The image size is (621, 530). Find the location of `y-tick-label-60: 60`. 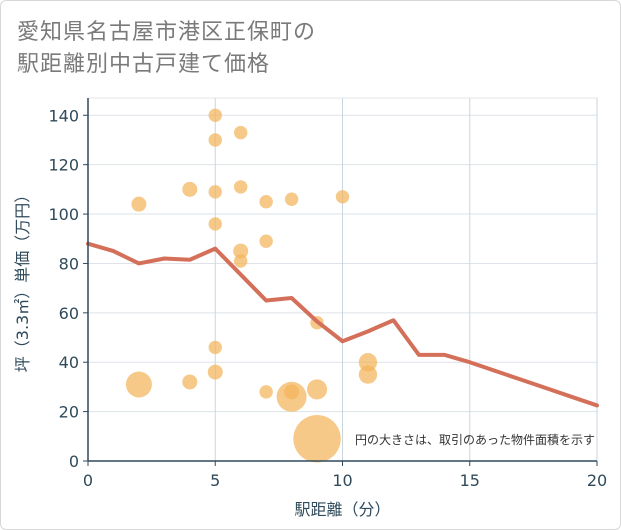

y-tick-label-60: 60 is located at coordinates (69, 313).